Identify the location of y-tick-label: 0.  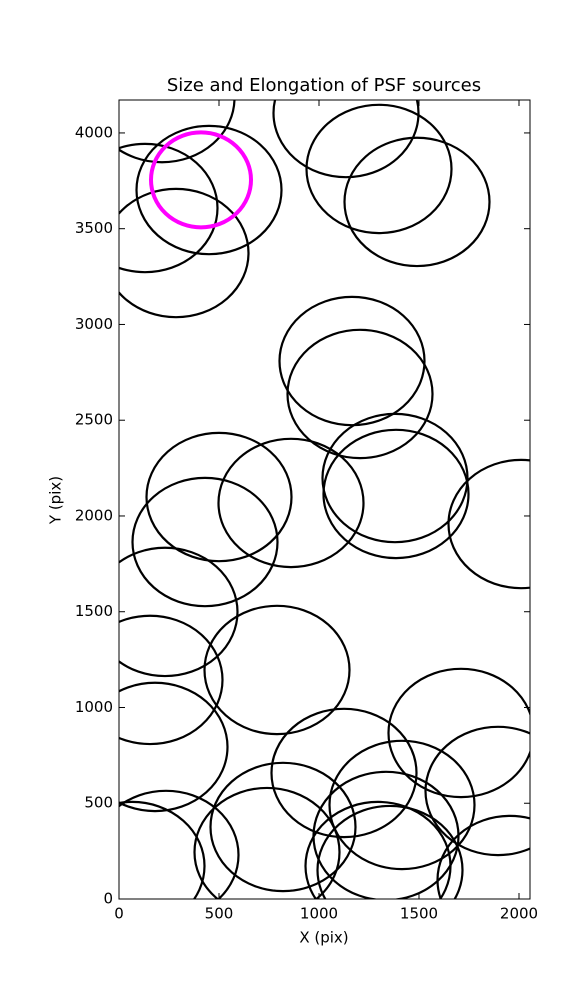
(108, 899).